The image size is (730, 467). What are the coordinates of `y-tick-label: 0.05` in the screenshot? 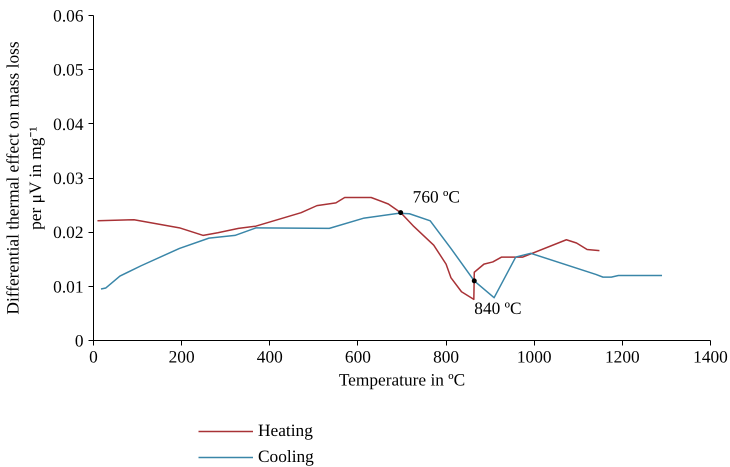 It's located at (68, 70).